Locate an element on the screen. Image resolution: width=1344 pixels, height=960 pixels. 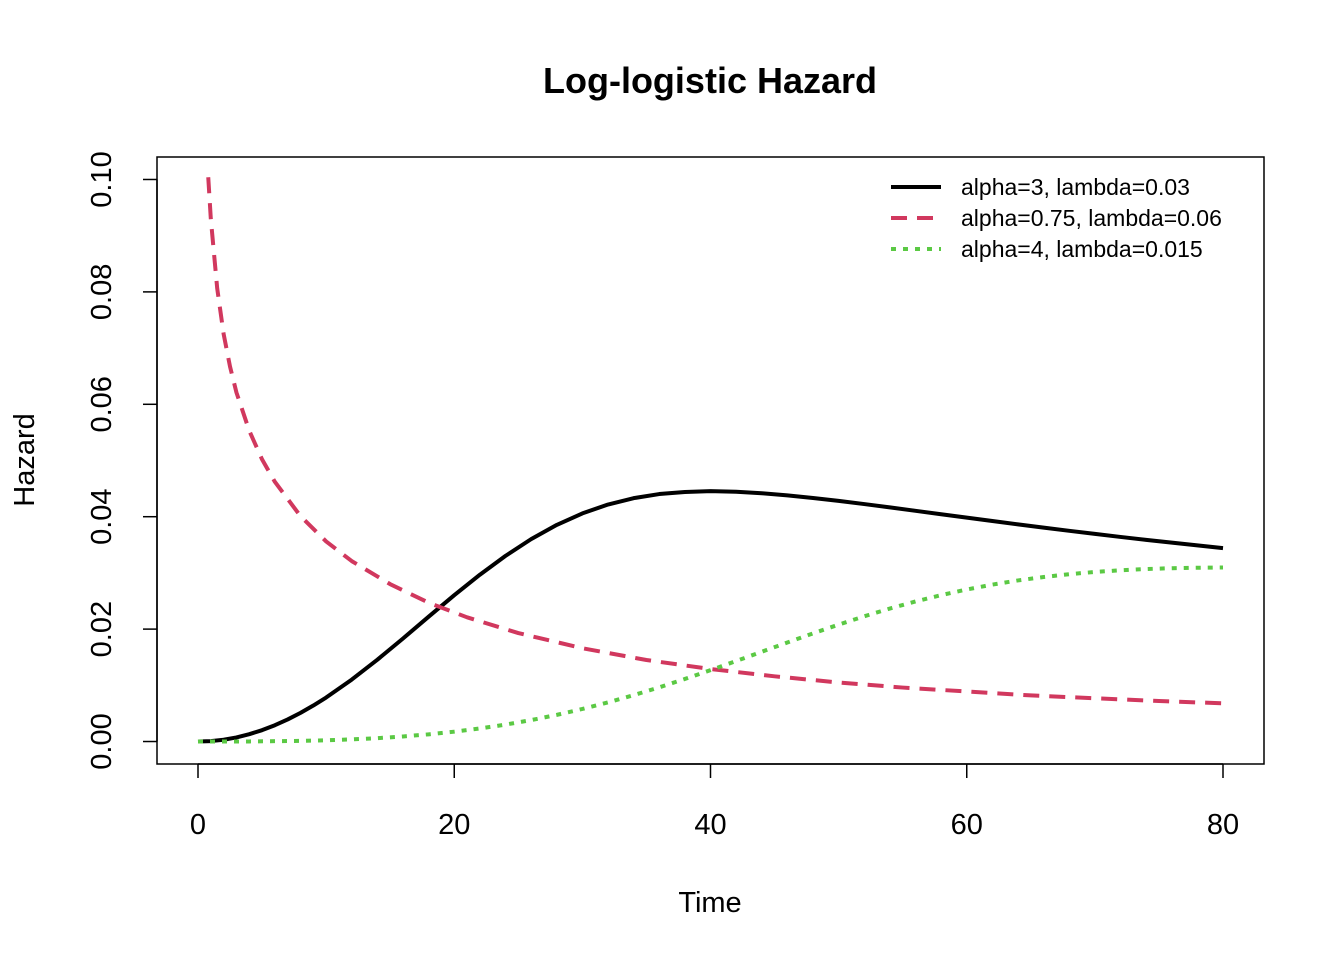
y-axis-label: Hazard is located at coordinates (25, 460).